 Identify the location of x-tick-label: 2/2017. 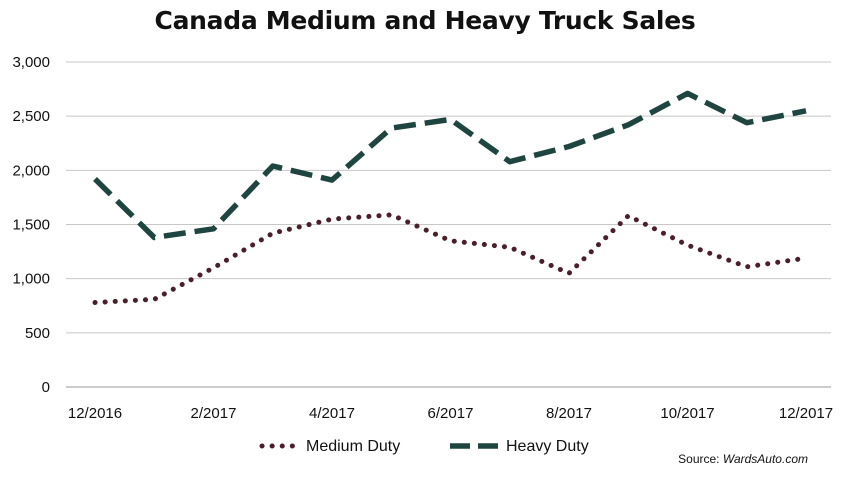
(214, 413).